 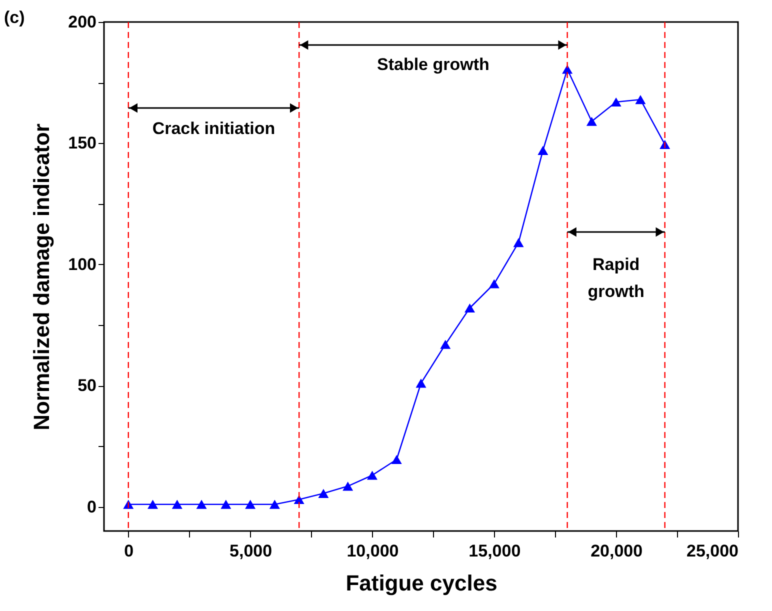 What do you see at coordinates (82, 22) in the screenshot?
I see `y-tick-label: 200` at bounding box center [82, 22].